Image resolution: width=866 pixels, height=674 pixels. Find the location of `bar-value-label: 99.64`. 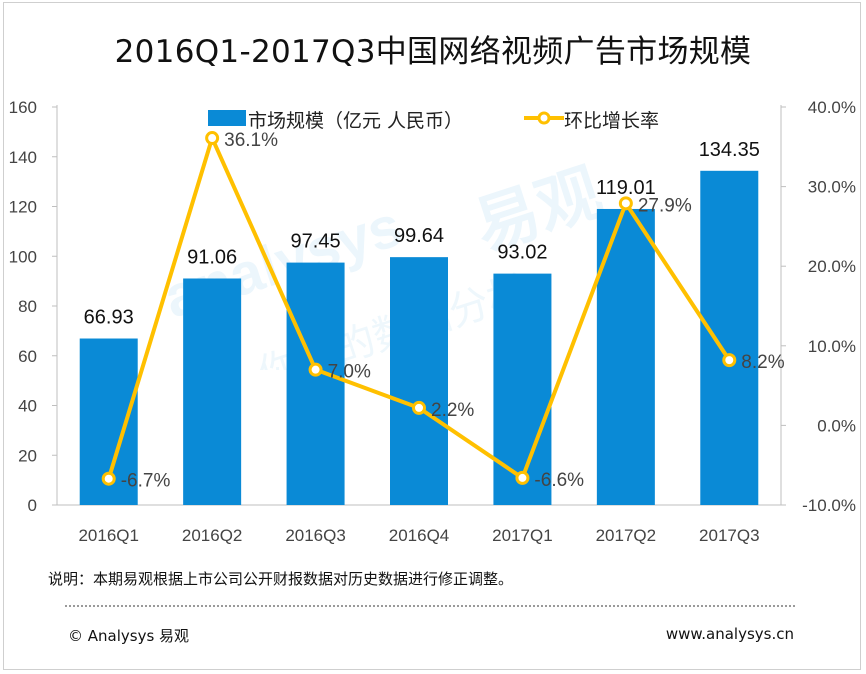

bar-value-label: 99.64 is located at coordinates (419, 236).